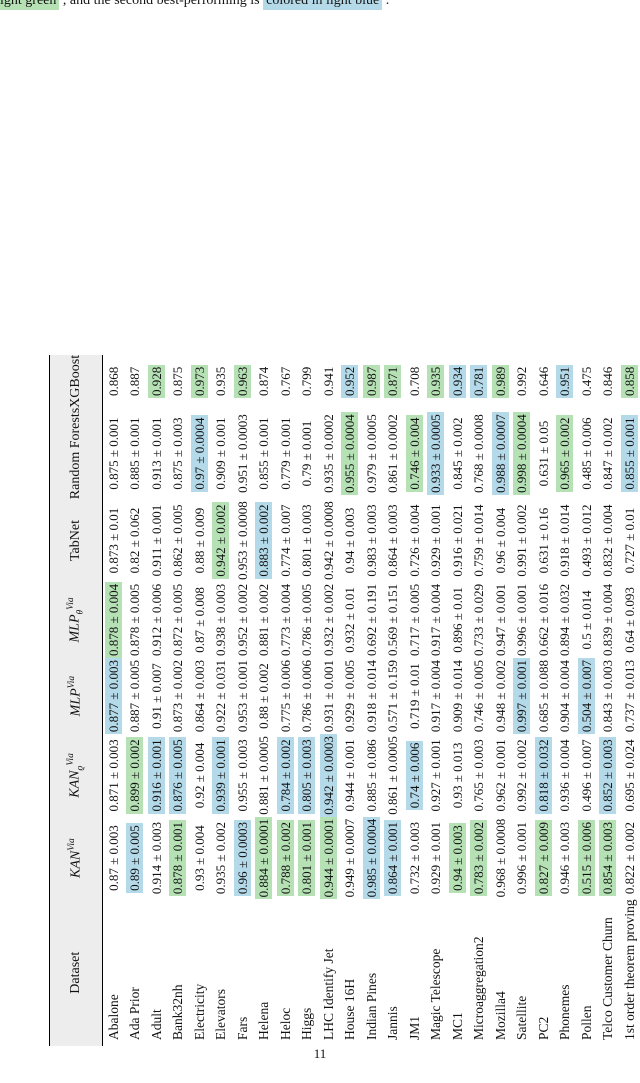 The image size is (640, 1083). What do you see at coordinates (522, 1017) in the screenshot?
I see `dataset-name: Satellite` at bounding box center [522, 1017].